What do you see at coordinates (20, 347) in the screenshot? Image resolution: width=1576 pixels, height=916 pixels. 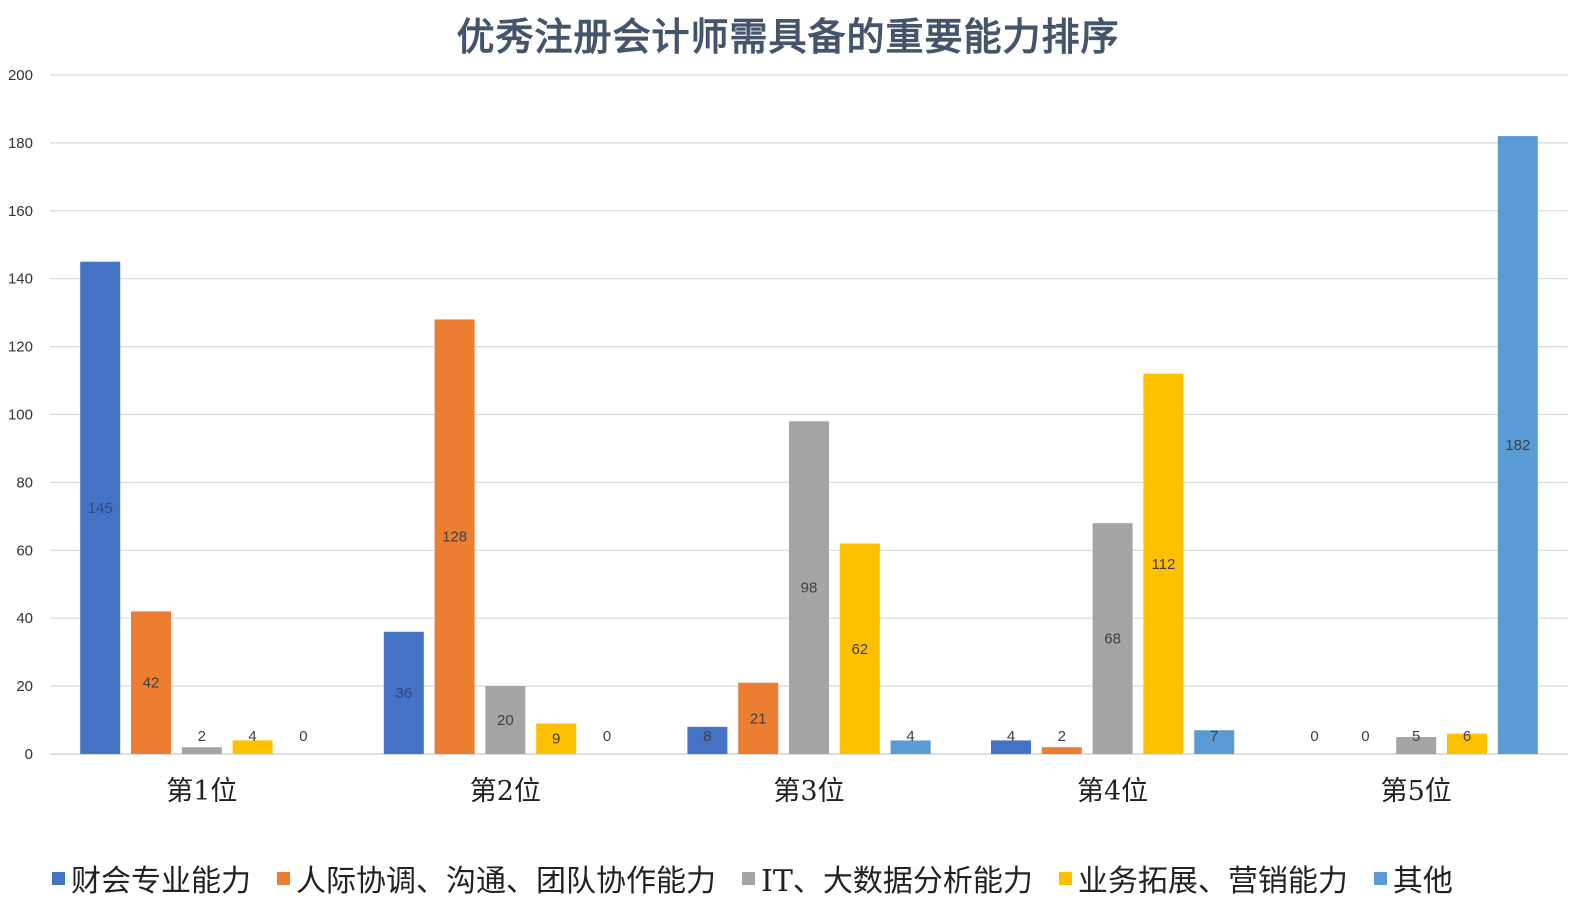 I see `y-tick-label: 120` at bounding box center [20, 347].